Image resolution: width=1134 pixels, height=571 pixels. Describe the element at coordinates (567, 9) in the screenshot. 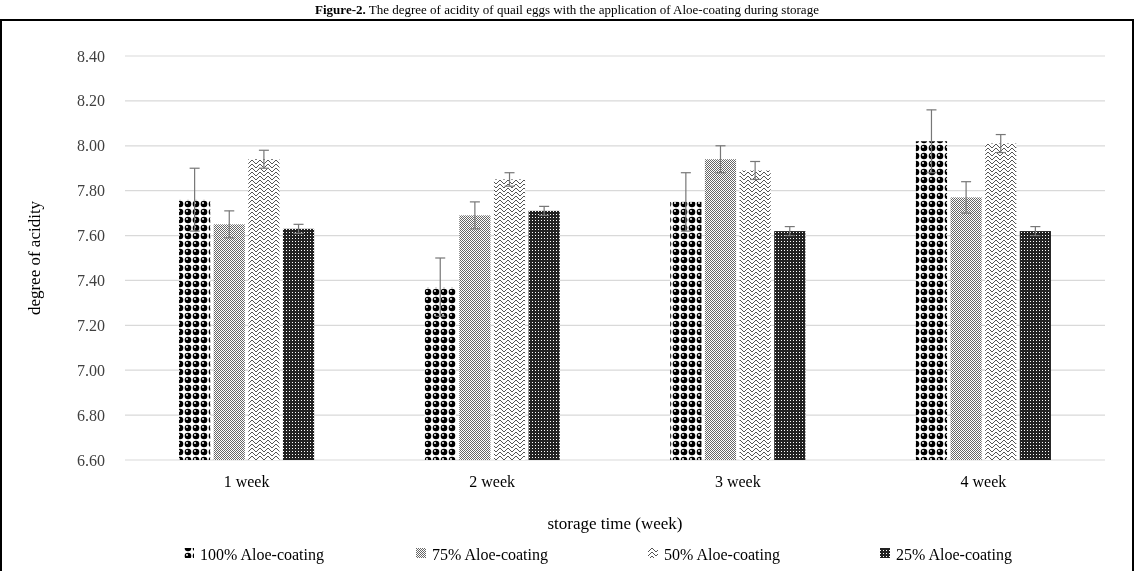

I see `chart-title: Figure-2. The degree of acidity of quail eggs with the application of Aloe-coating during storage` at that location.